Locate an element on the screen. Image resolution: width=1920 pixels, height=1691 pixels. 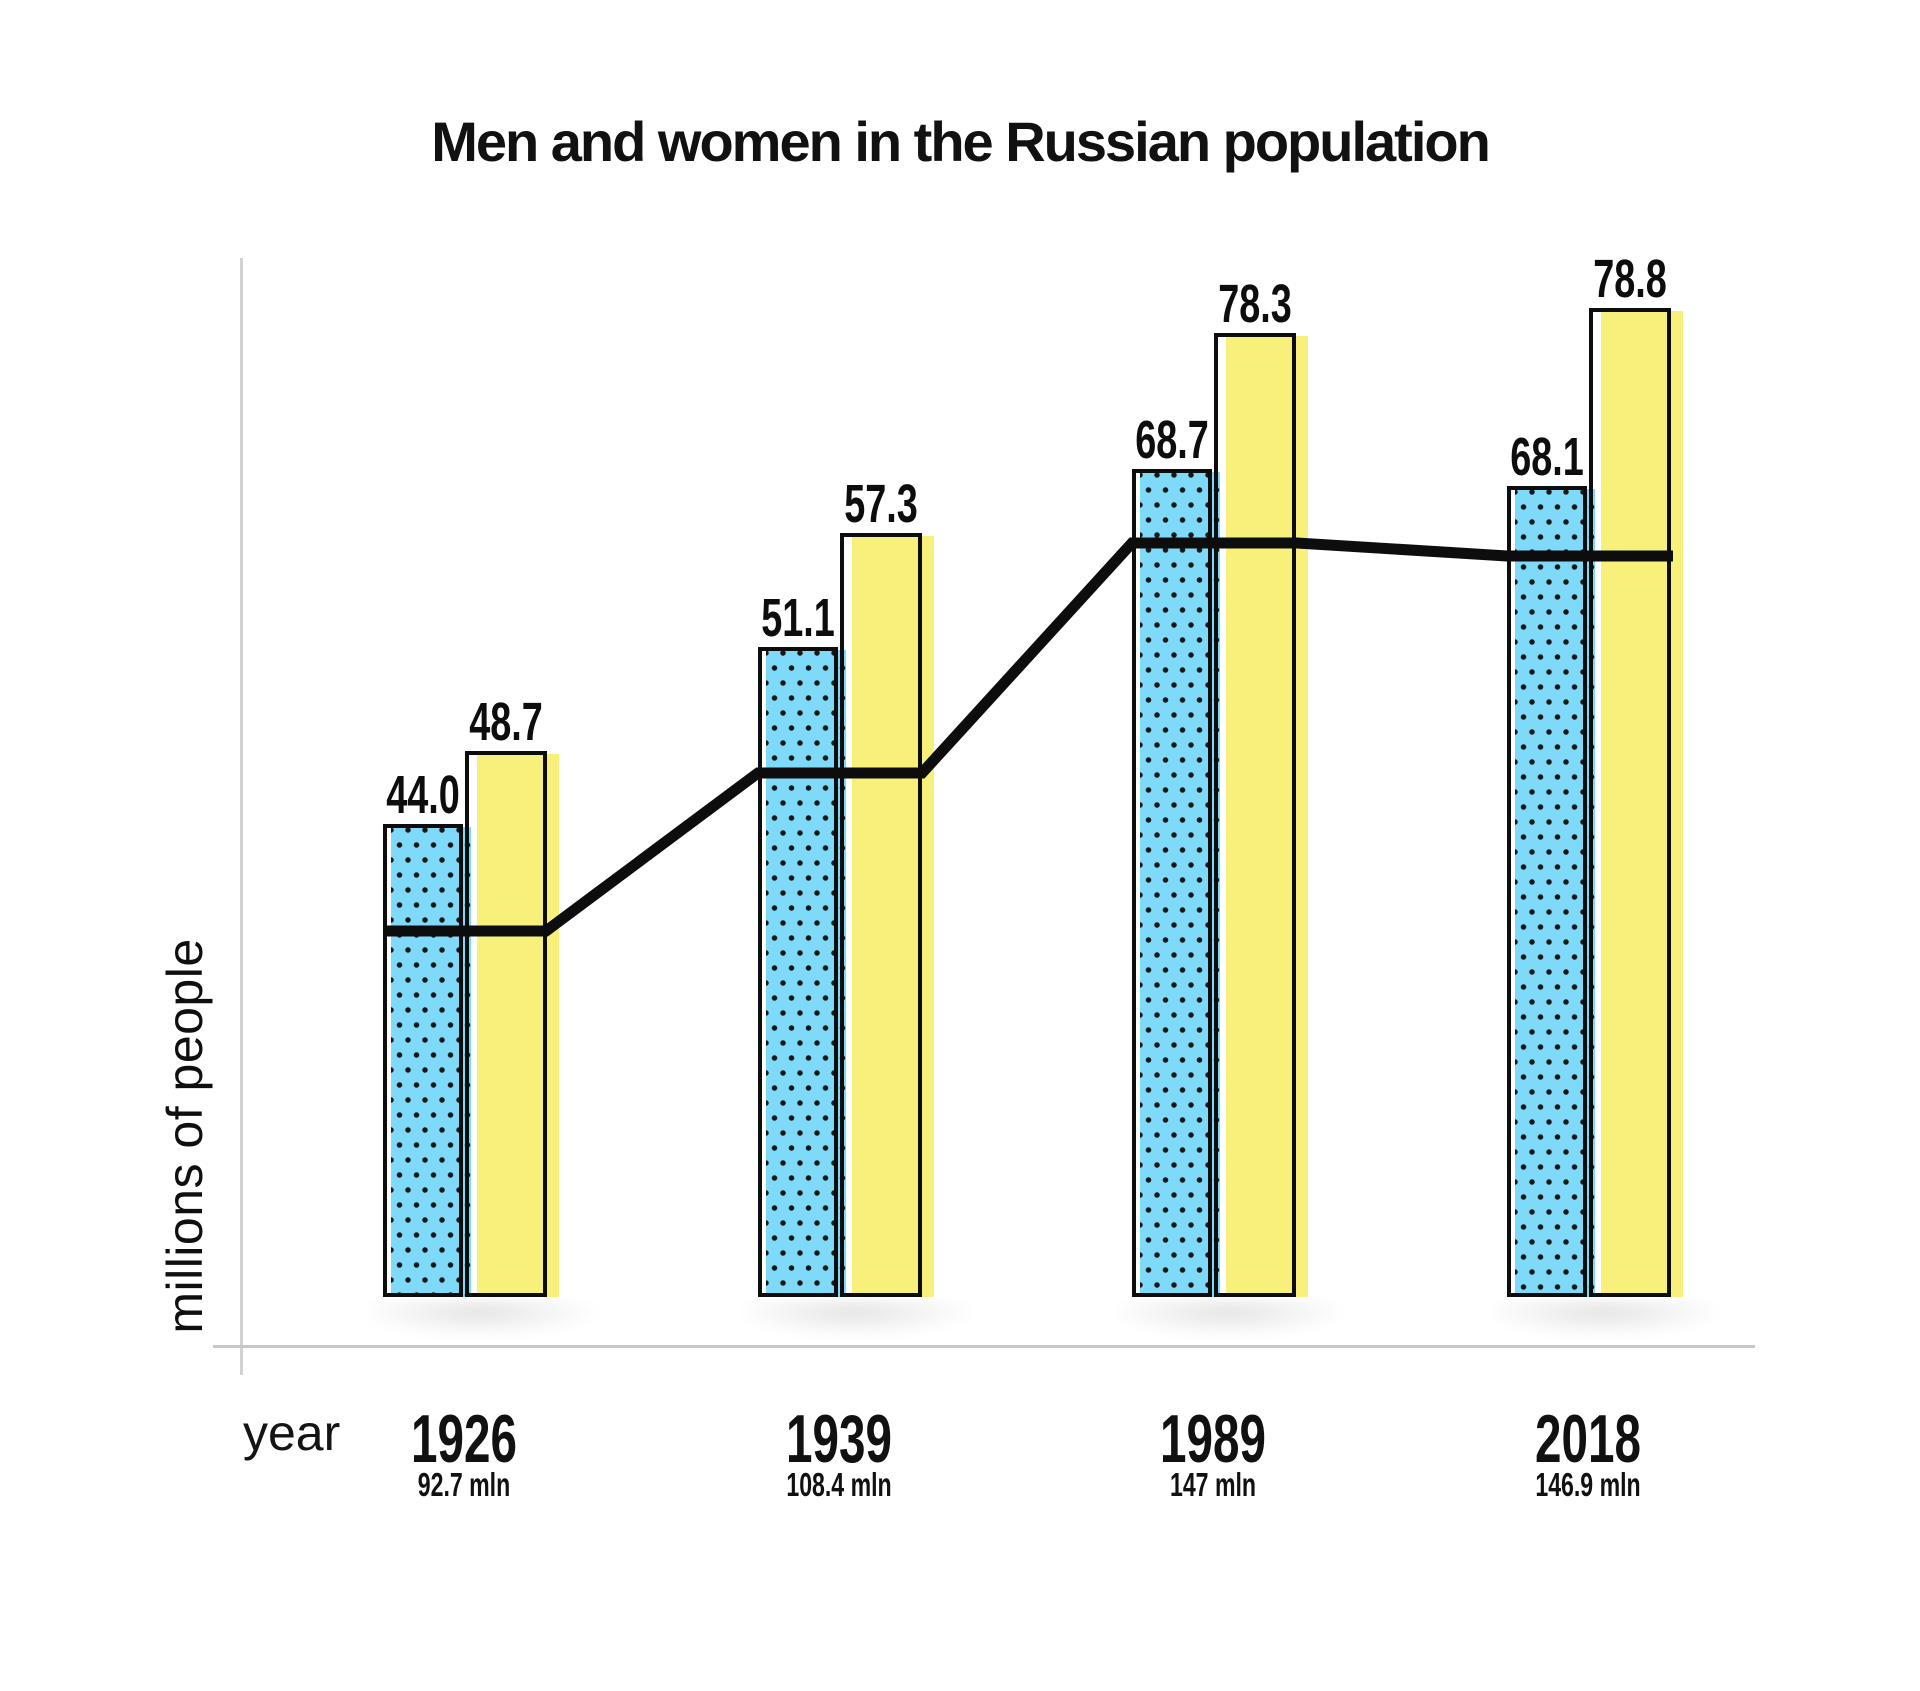
bar-women-1926 is located at coordinates (506, 1024).